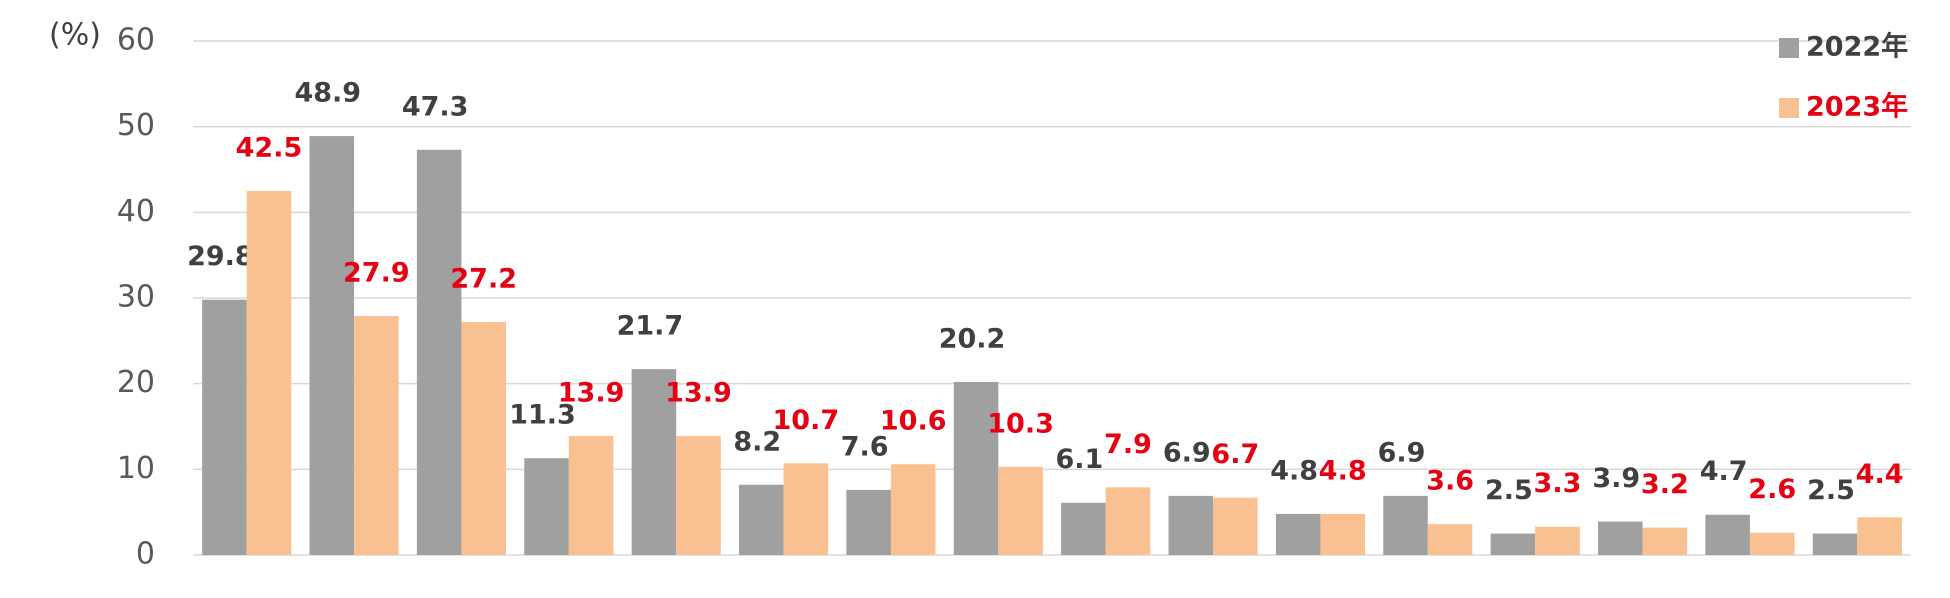  I want to click on y-tick-label: 60, so click(136, 40).